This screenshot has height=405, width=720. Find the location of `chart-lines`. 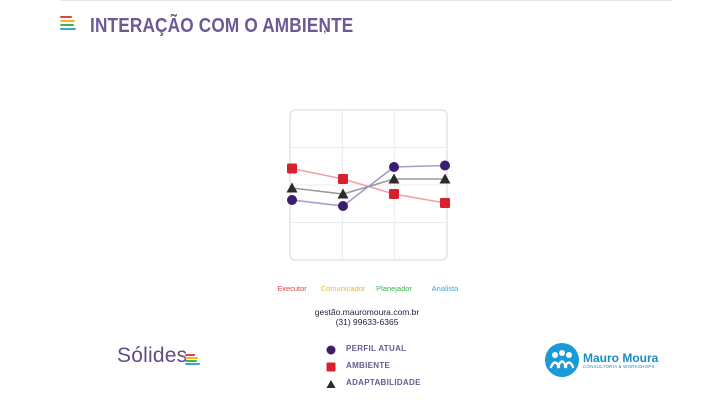

chart-lines is located at coordinates (368, 185).